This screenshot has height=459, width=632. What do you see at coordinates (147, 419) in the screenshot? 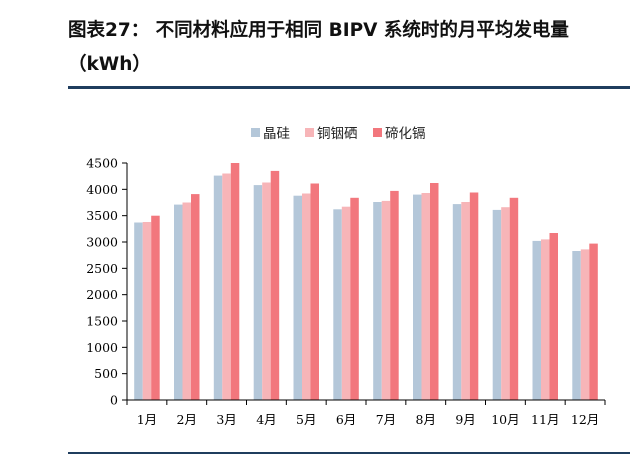
I see `x-tick-label: 1月` at bounding box center [147, 419].